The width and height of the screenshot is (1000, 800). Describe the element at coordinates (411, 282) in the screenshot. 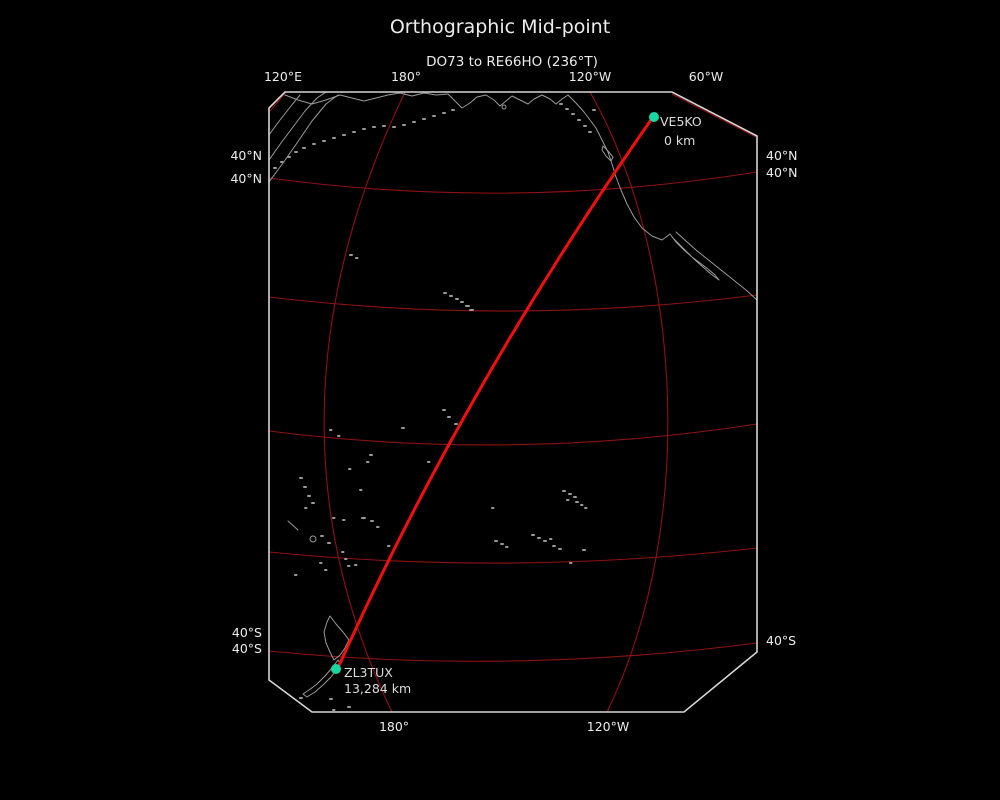

I see `hawaii-dots` at that location.